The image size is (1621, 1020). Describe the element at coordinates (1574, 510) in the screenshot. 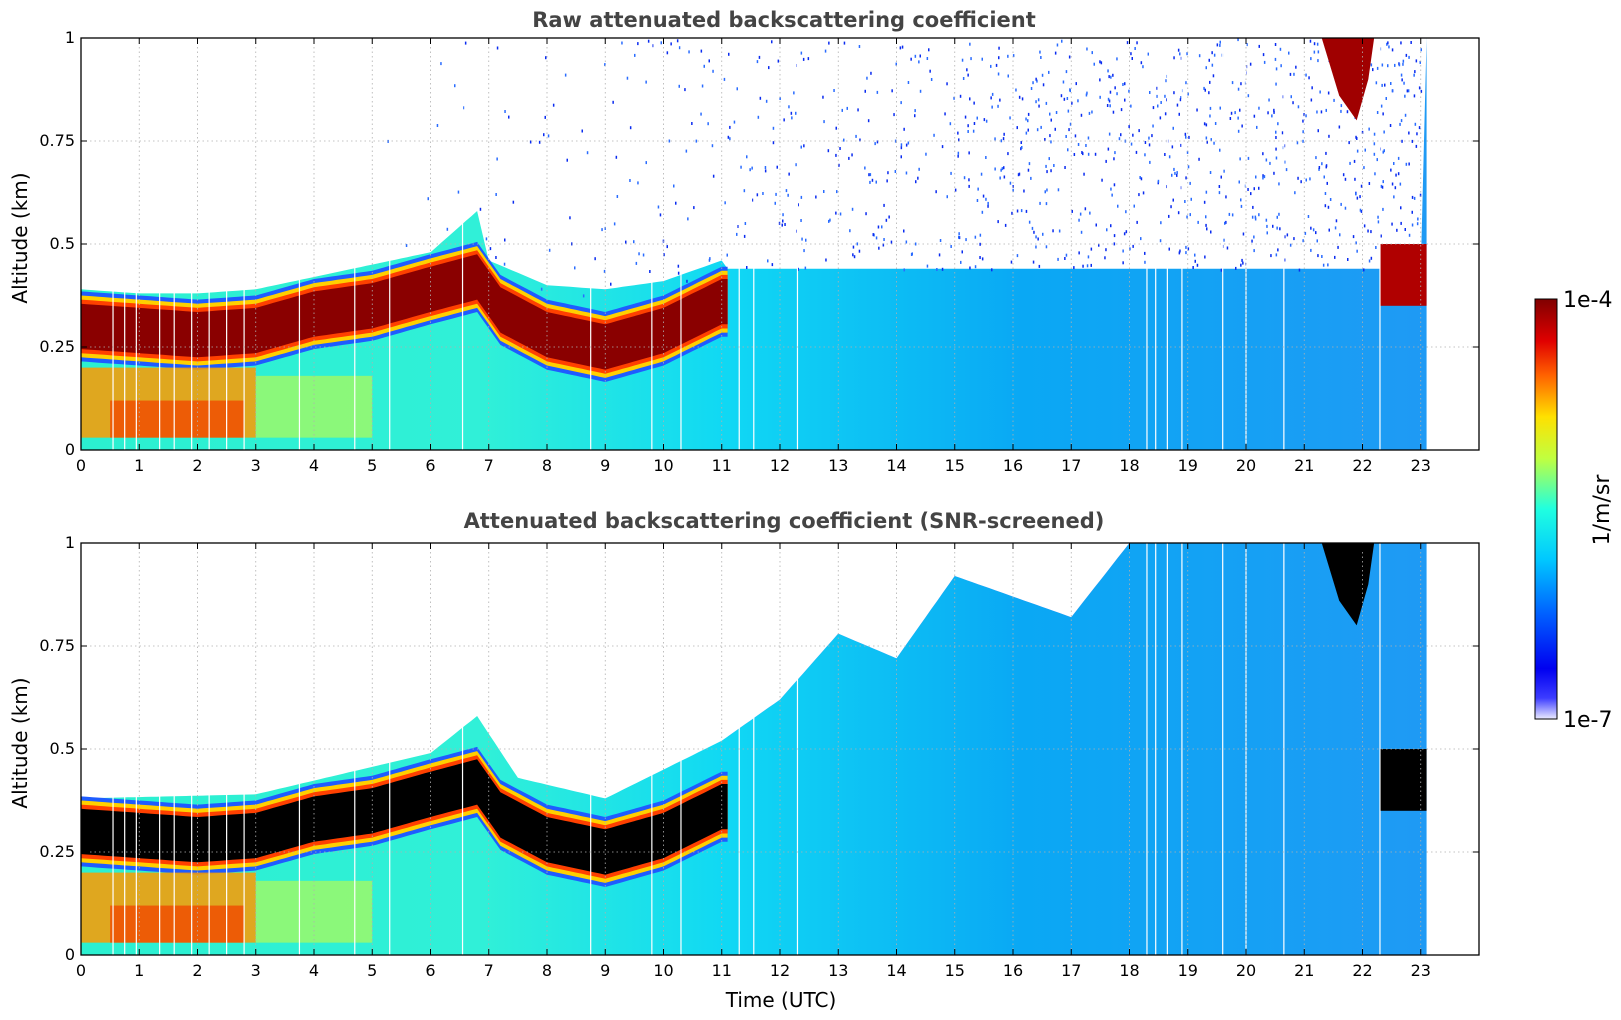

I see `colorbar: 1e-4 1e-7 1/m/sr` at that location.